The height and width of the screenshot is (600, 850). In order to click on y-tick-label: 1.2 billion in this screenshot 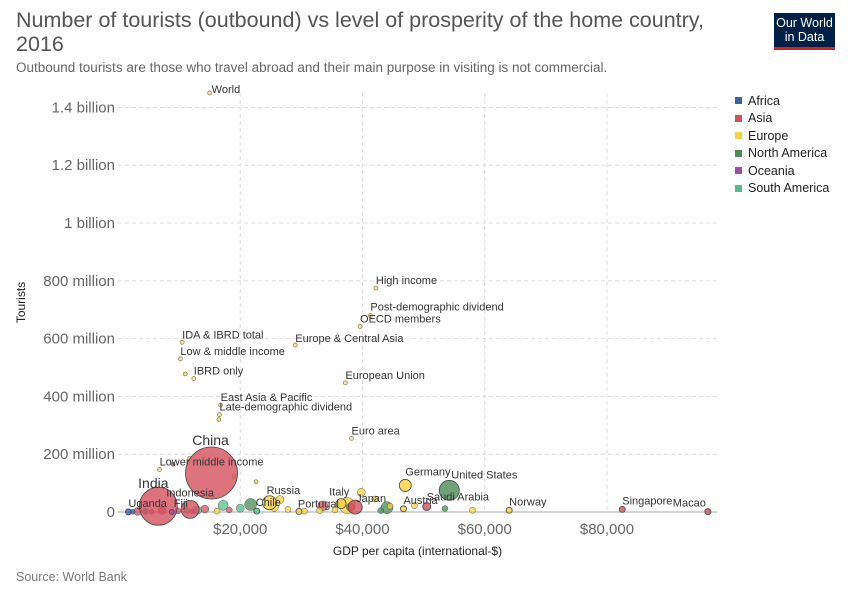, I will do `click(83, 165)`.